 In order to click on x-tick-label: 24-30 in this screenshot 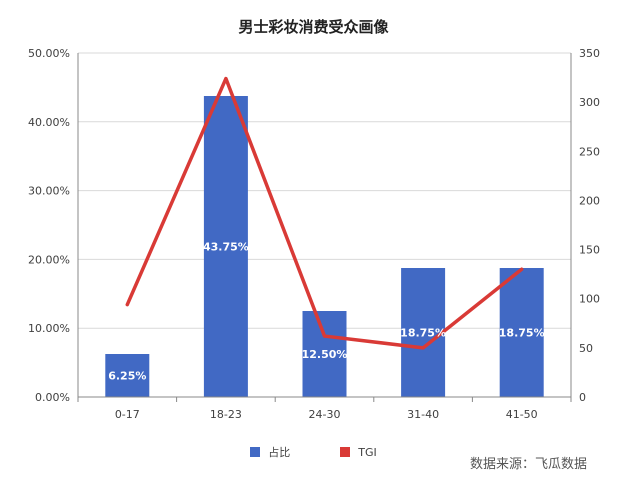, I will do `click(325, 414)`.